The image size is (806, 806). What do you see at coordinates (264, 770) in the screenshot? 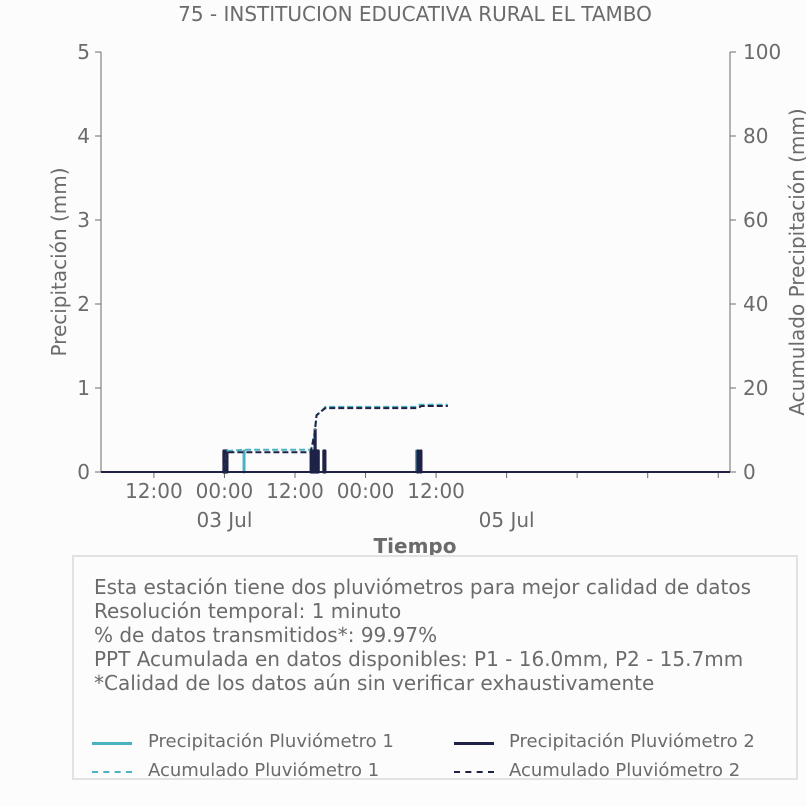
I see `legend-label-acc1: Acumulado Pluviómetro 1` at bounding box center [264, 770].